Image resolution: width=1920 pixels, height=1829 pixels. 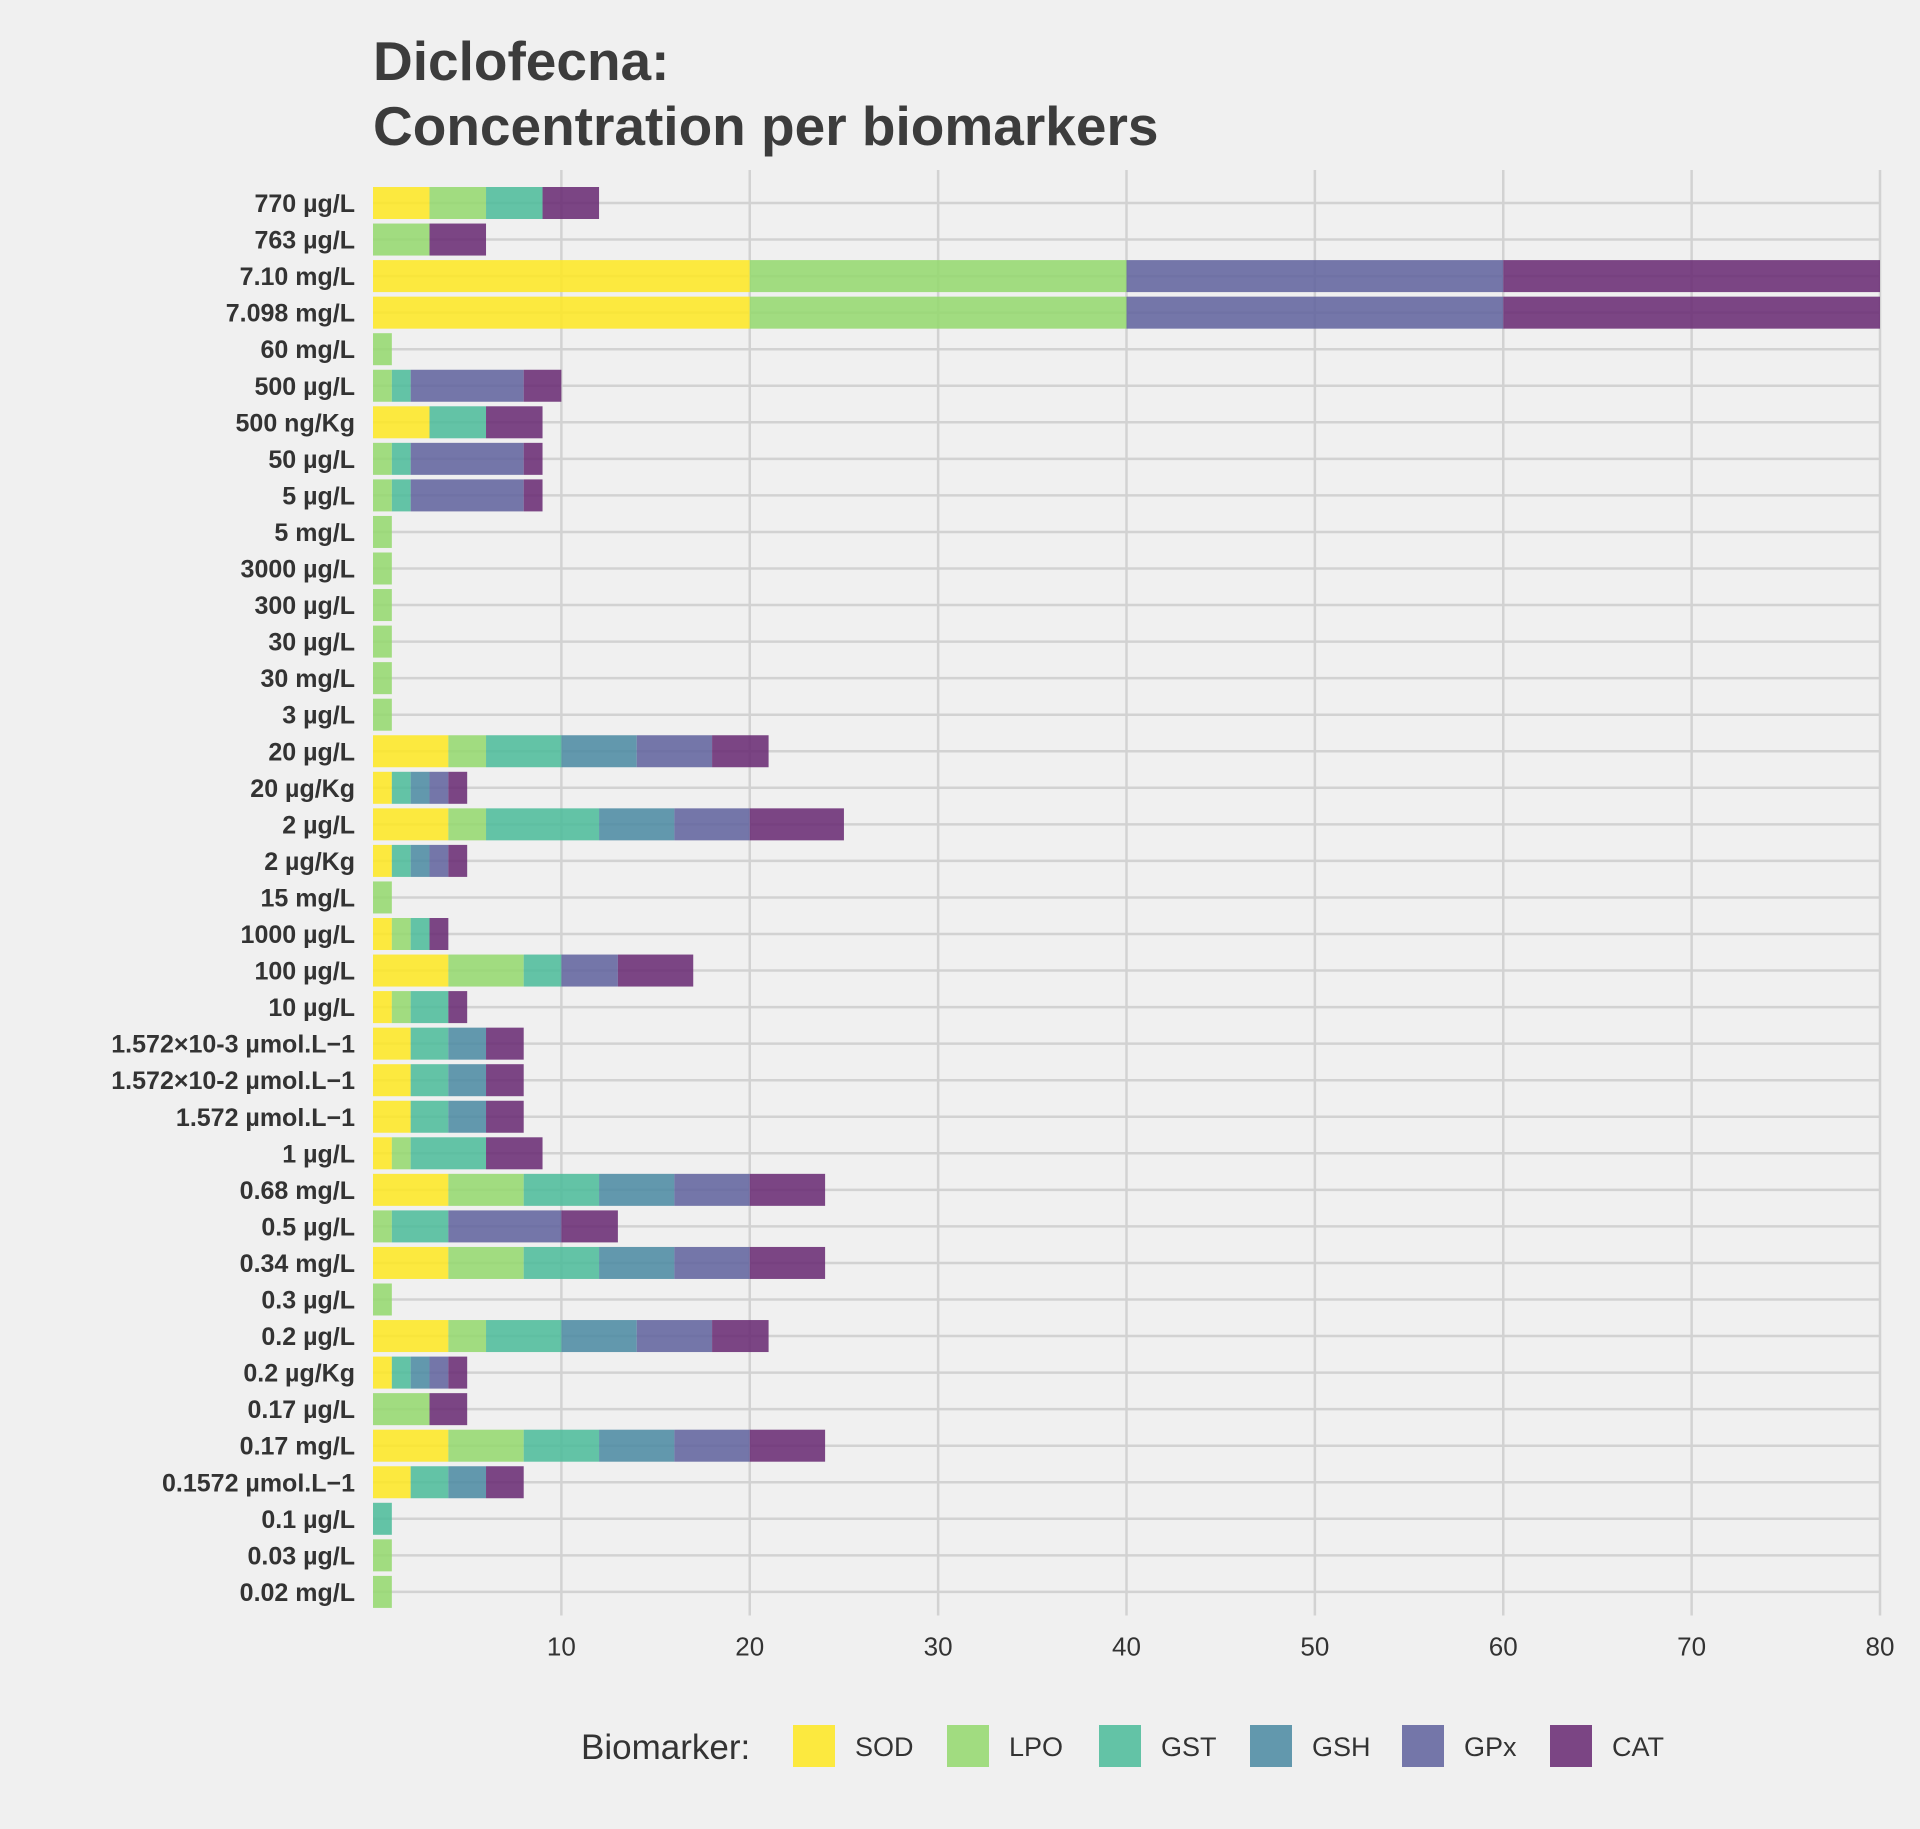 I want to click on legend-label-gsh: GSH, so click(x=1341, y=1747).